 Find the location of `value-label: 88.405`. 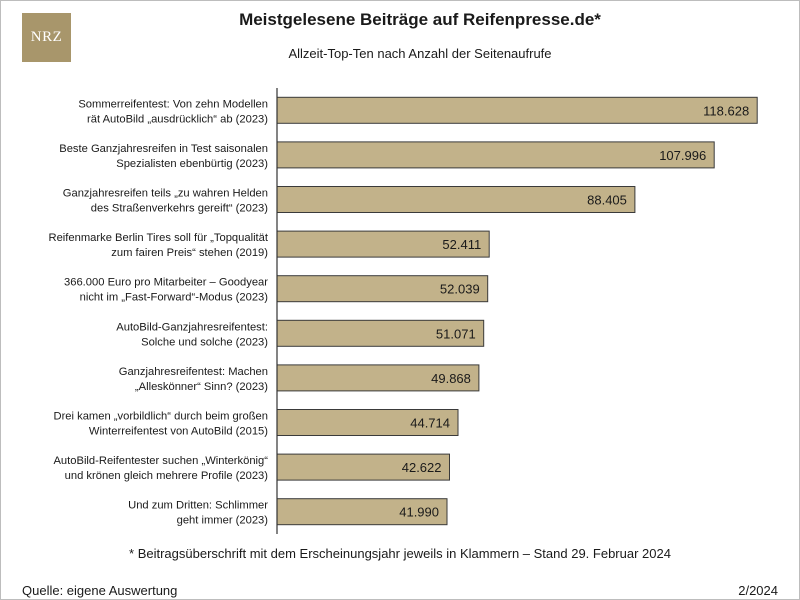

value-label: 88.405 is located at coordinates (607, 200).